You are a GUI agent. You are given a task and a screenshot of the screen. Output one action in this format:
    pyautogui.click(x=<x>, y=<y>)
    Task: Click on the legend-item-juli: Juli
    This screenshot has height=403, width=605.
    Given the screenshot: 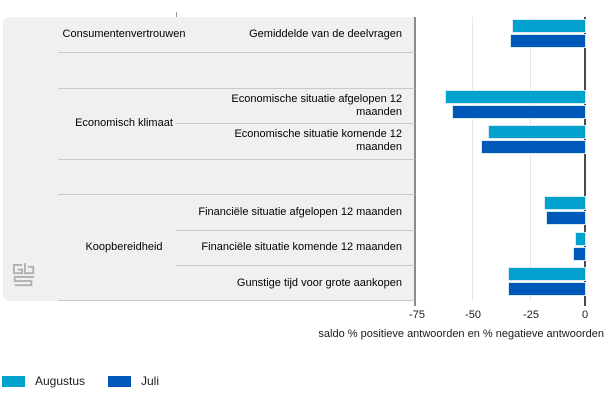 What is the action you would take?
    pyautogui.click(x=133, y=381)
    